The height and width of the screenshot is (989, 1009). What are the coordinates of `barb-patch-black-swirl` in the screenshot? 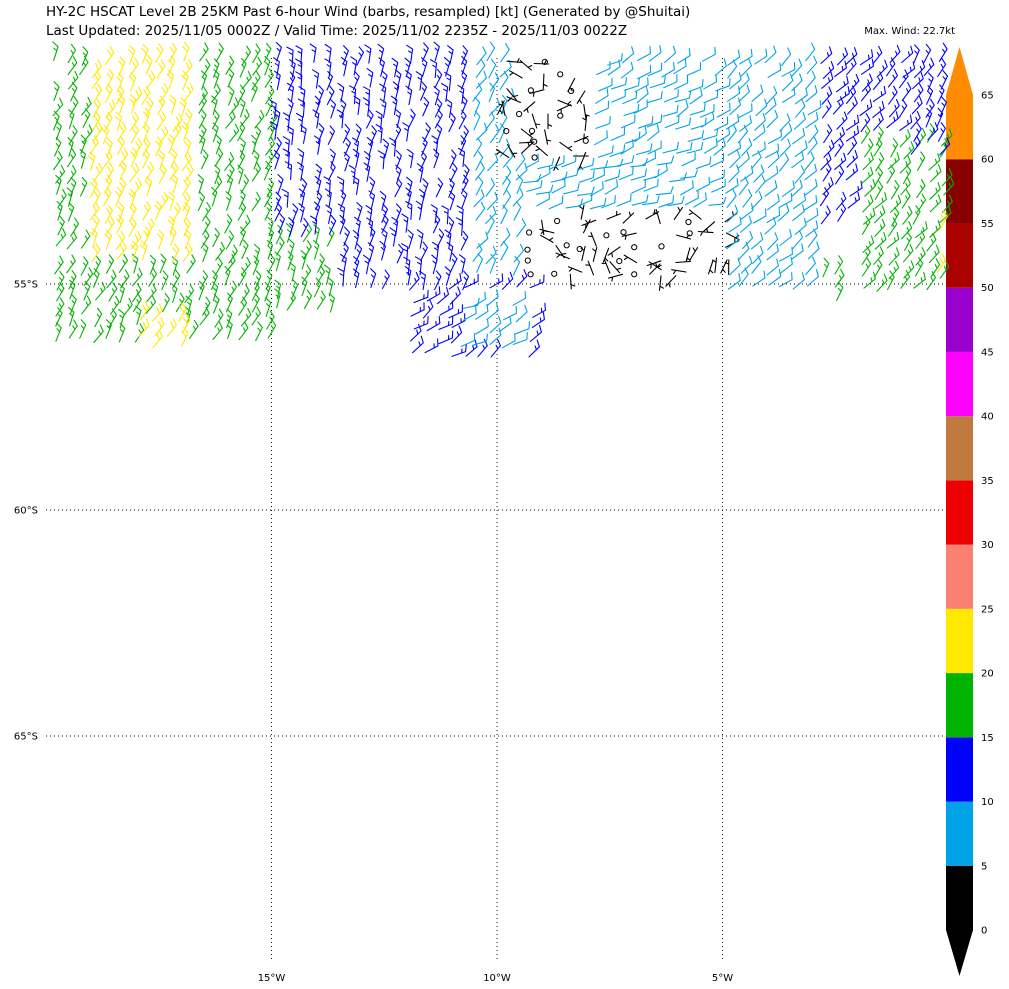 It's located at (632, 247).